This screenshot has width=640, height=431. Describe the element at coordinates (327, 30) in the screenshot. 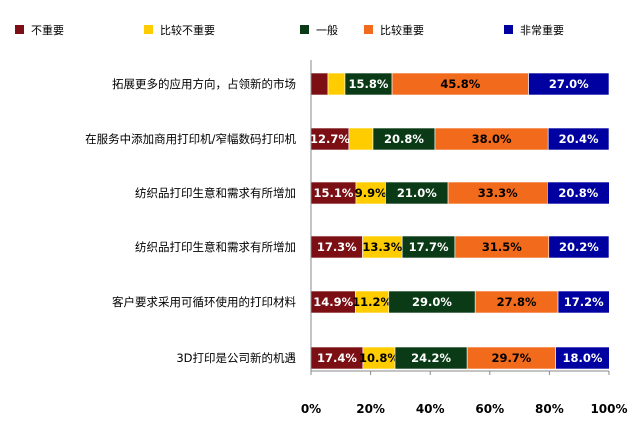

I see `legend-label-2: 一般` at that location.